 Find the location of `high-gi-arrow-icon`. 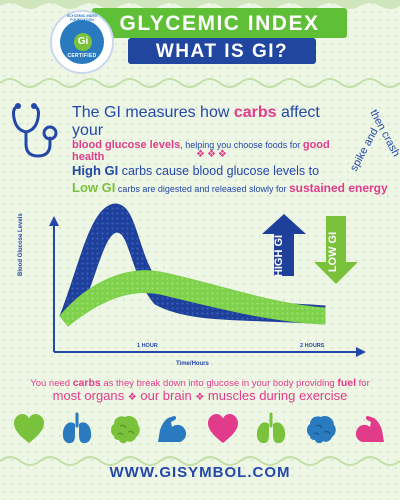

high-gi-arrow-icon is located at coordinates (284, 245).